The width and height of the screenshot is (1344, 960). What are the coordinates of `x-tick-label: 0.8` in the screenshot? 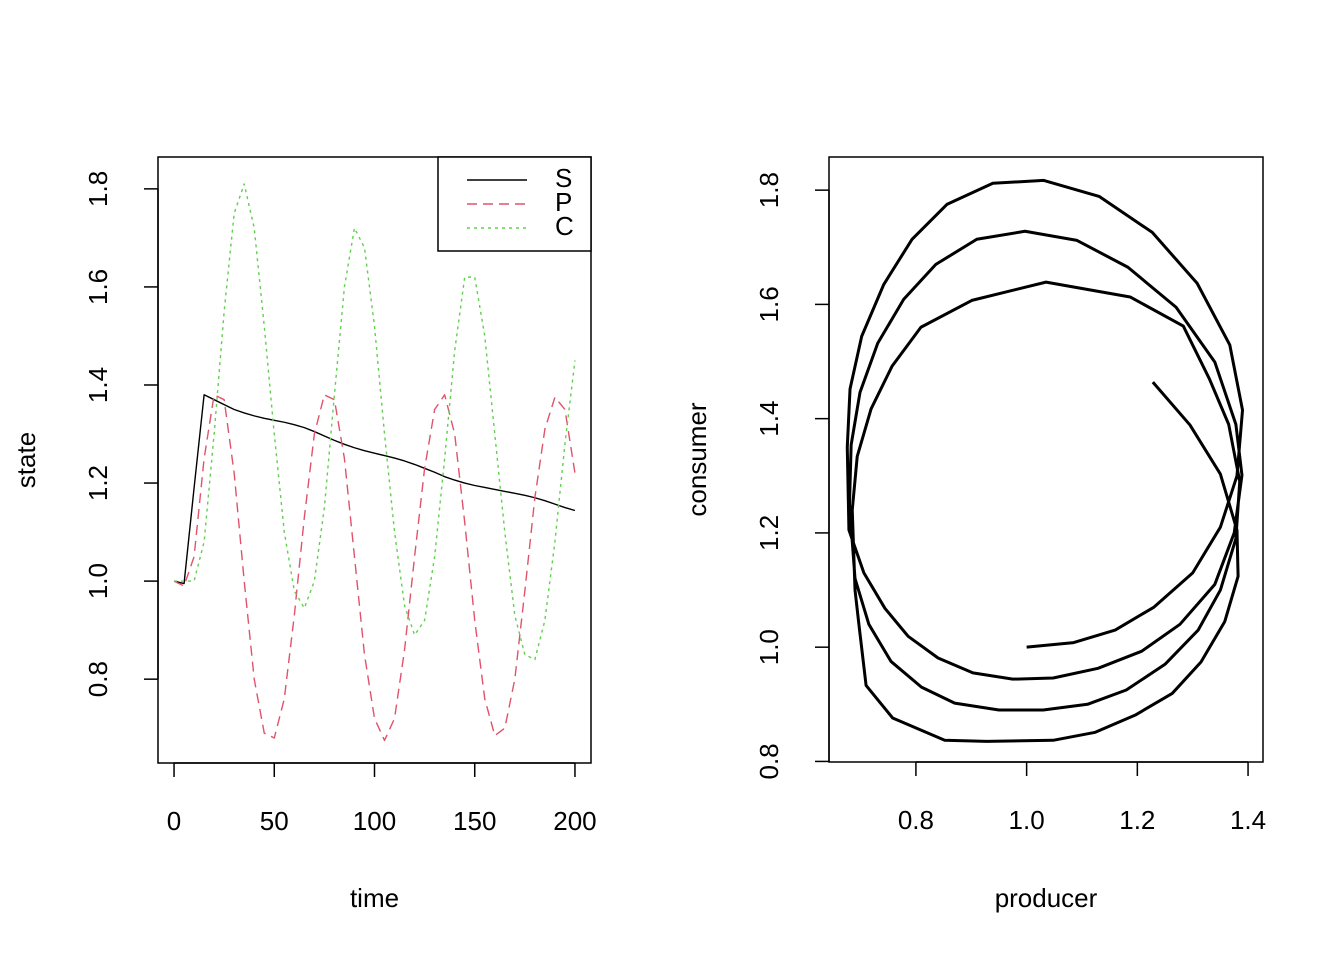 It's located at (916, 820).